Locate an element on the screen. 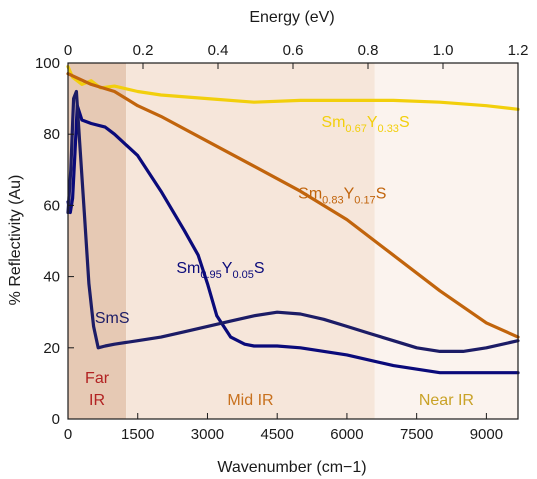 The width and height of the screenshot is (537, 479). x-tick-label: 9000 is located at coordinates (486, 434).